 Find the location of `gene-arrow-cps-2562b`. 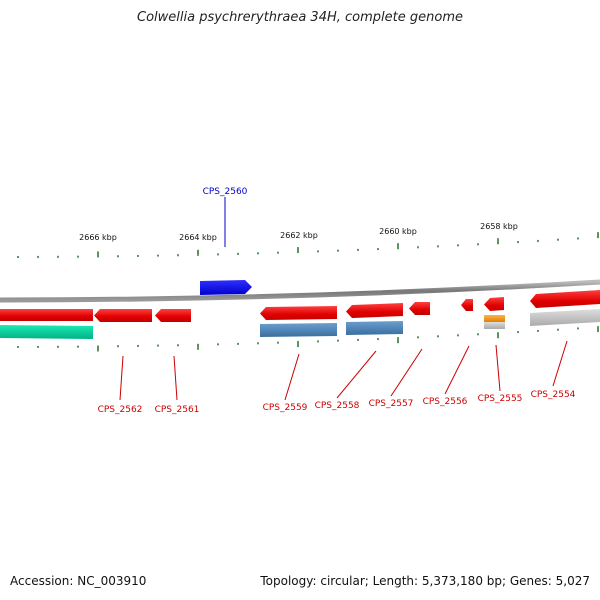

gene-arrow-cps-2562b is located at coordinates (123, 315).